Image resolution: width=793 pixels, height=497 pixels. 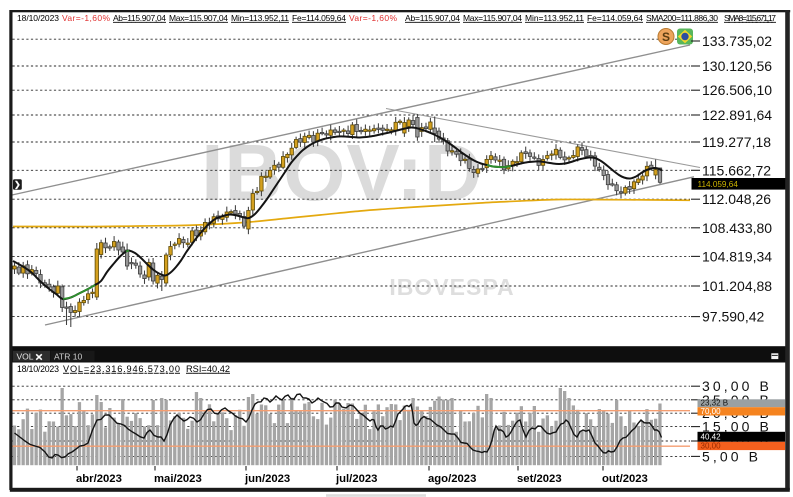 I want to click on svg-text: VOL, so click(x=25, y=357).